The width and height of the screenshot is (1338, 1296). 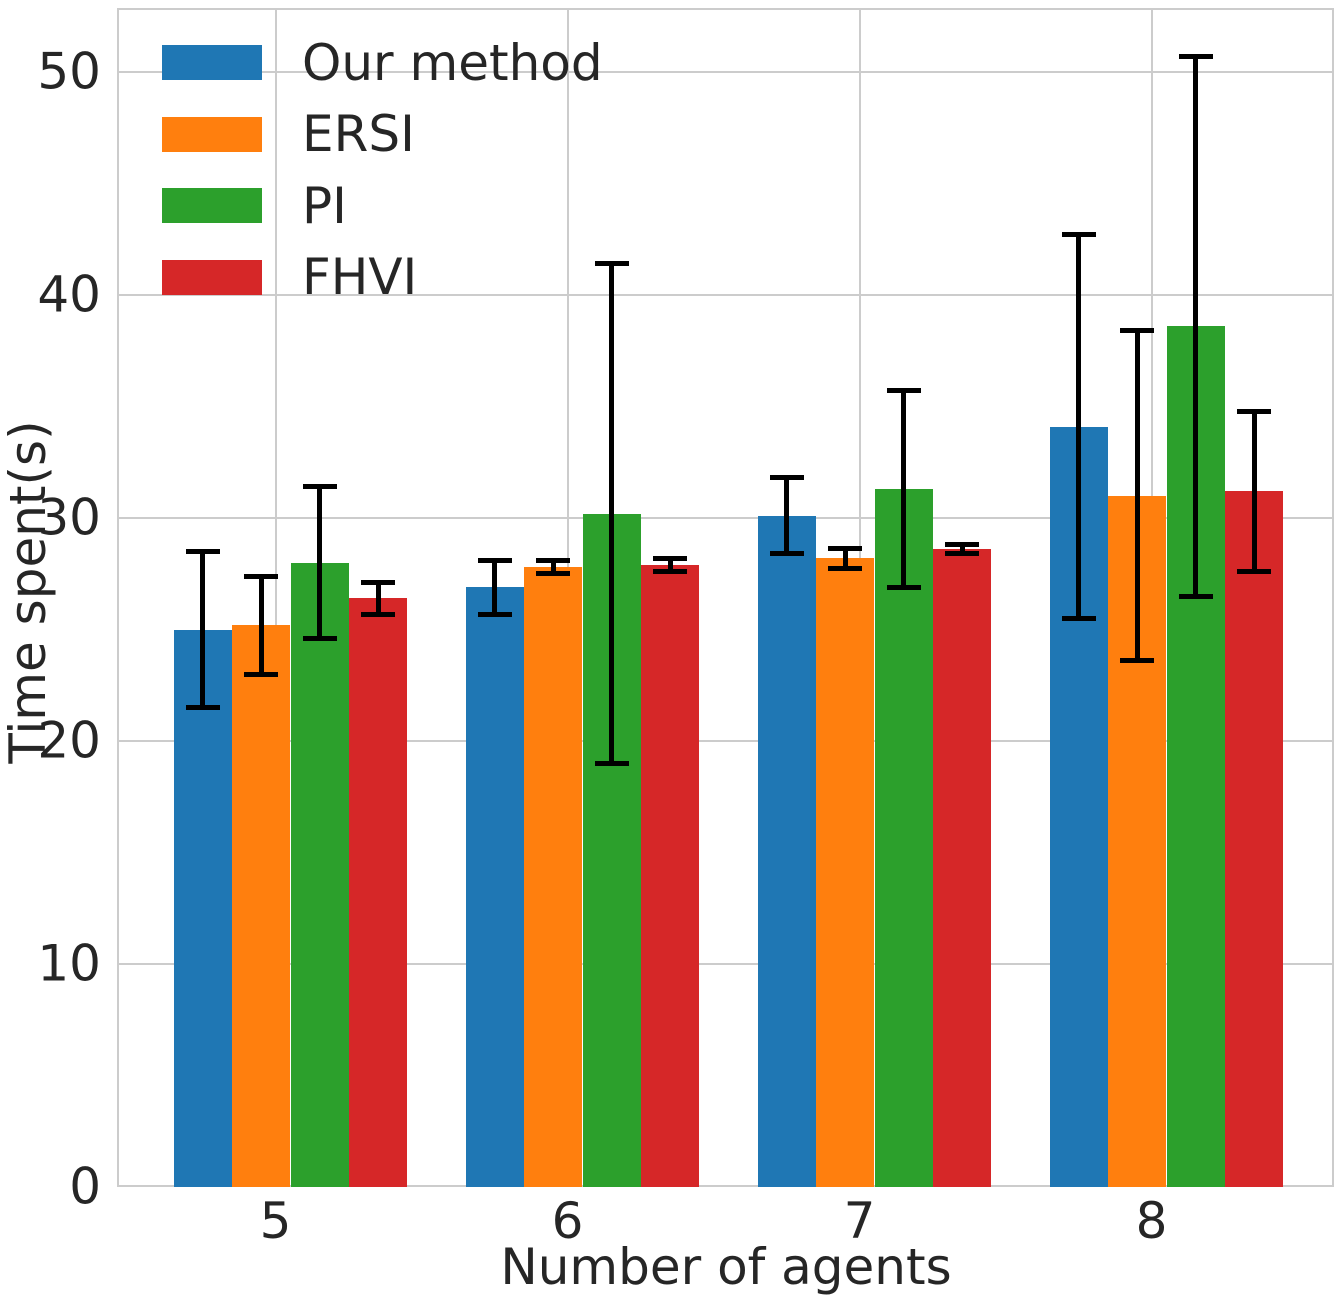 What do you see at coordinates (567, 1221) in the screenshot?
I see `x-tick-label: 6` at bounding box center [567, 1221].